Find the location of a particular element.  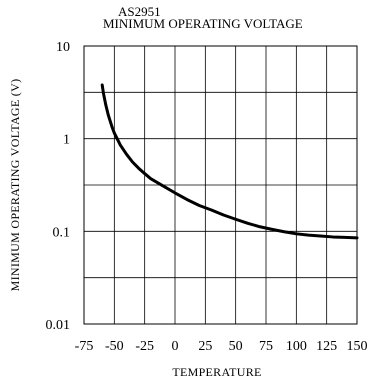

x-tick-label: 125 is located at coordinates (326, 346).